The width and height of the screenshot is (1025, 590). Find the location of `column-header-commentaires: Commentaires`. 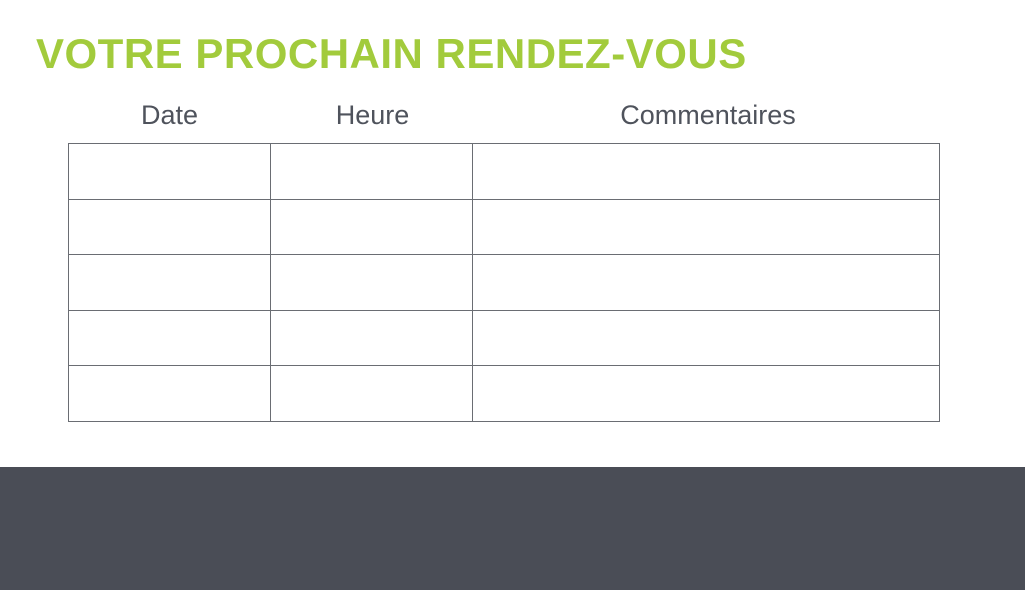

column-header-commentaires: Commentaires is located at coordinates (708, 115).